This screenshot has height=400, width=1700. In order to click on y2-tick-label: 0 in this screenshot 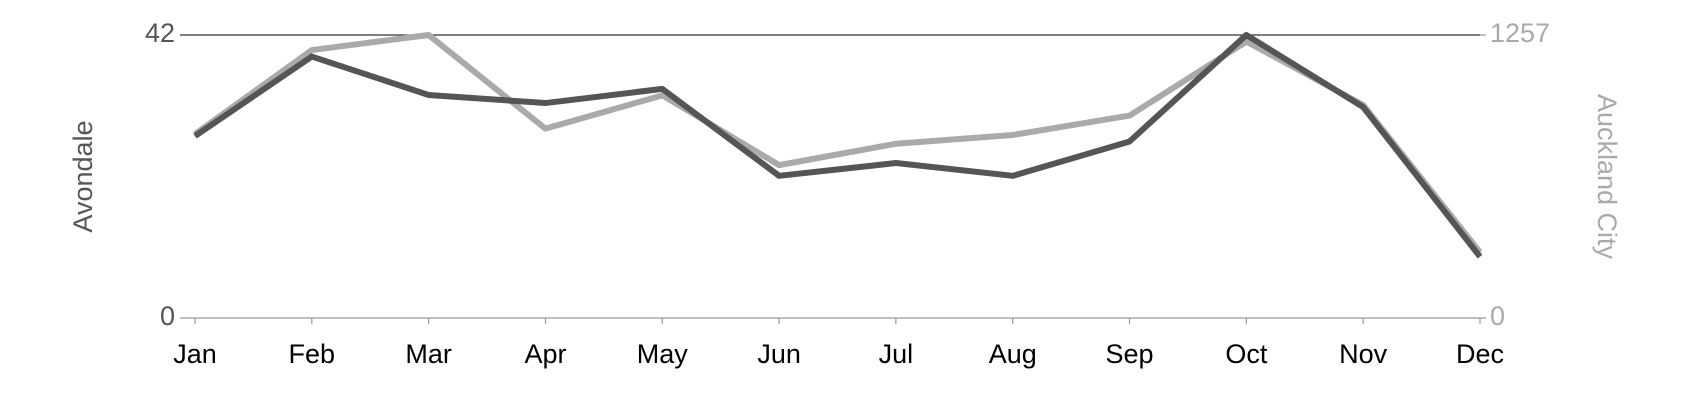, I will do `click(1497, 316)`.